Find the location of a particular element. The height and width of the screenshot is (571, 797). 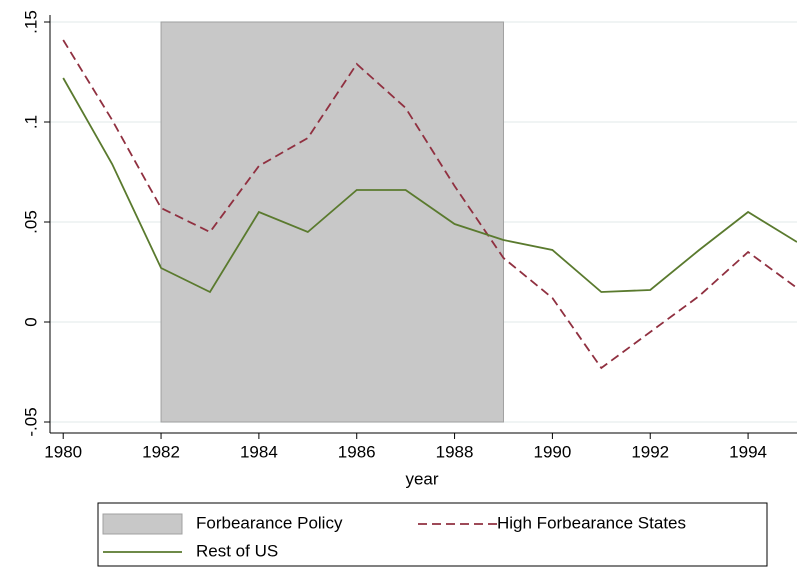

y-tick-label: .05 is located at coordinates (30, 222).